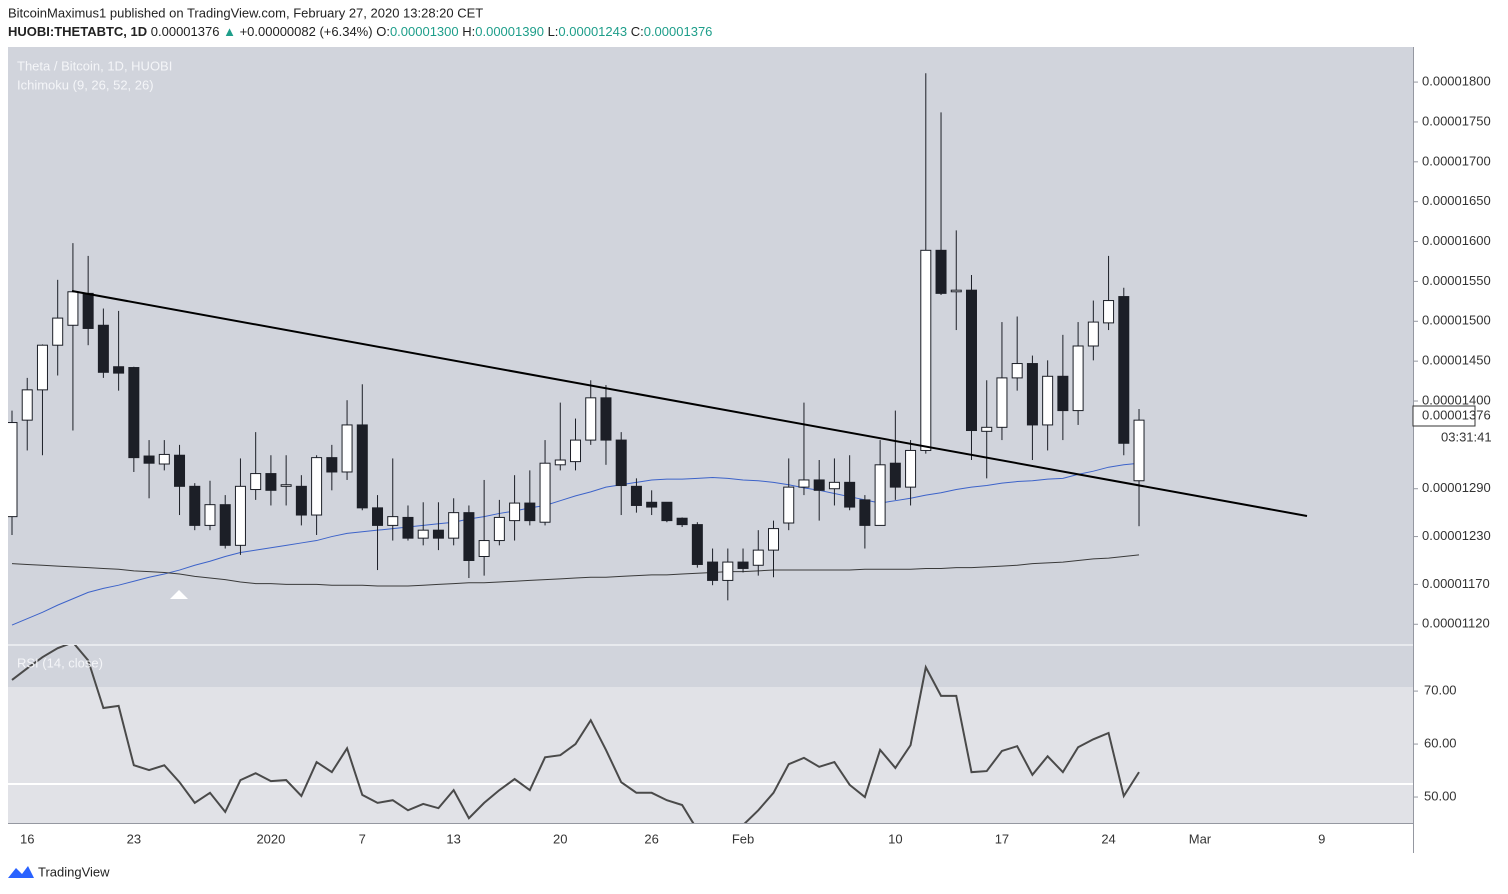 The image size is (1508, 894). What do you see at coordinates (1456, 320) in the screenshot?
I see `y-tick-label: 0.00001500` at bounding box center [1456, 320].